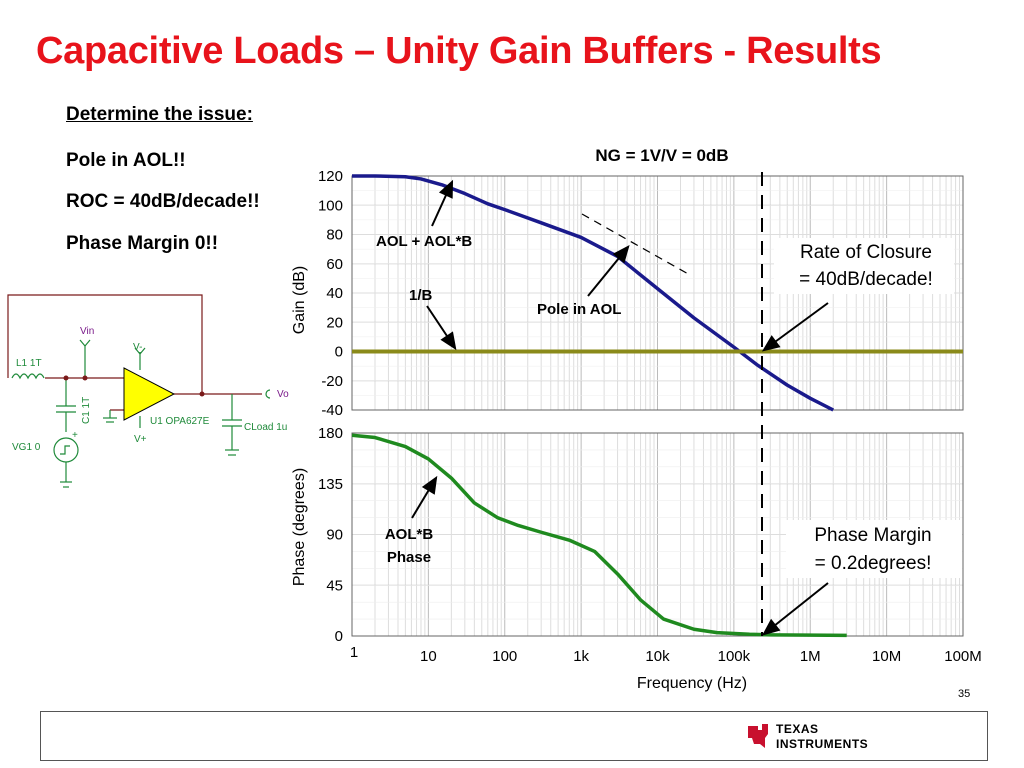 This screenshot has height=768, width=1024. What do you see at coordinates (332, 381) in the screenshot?
I see `gain-tick-label: -20` at bounding box center [332, 381].